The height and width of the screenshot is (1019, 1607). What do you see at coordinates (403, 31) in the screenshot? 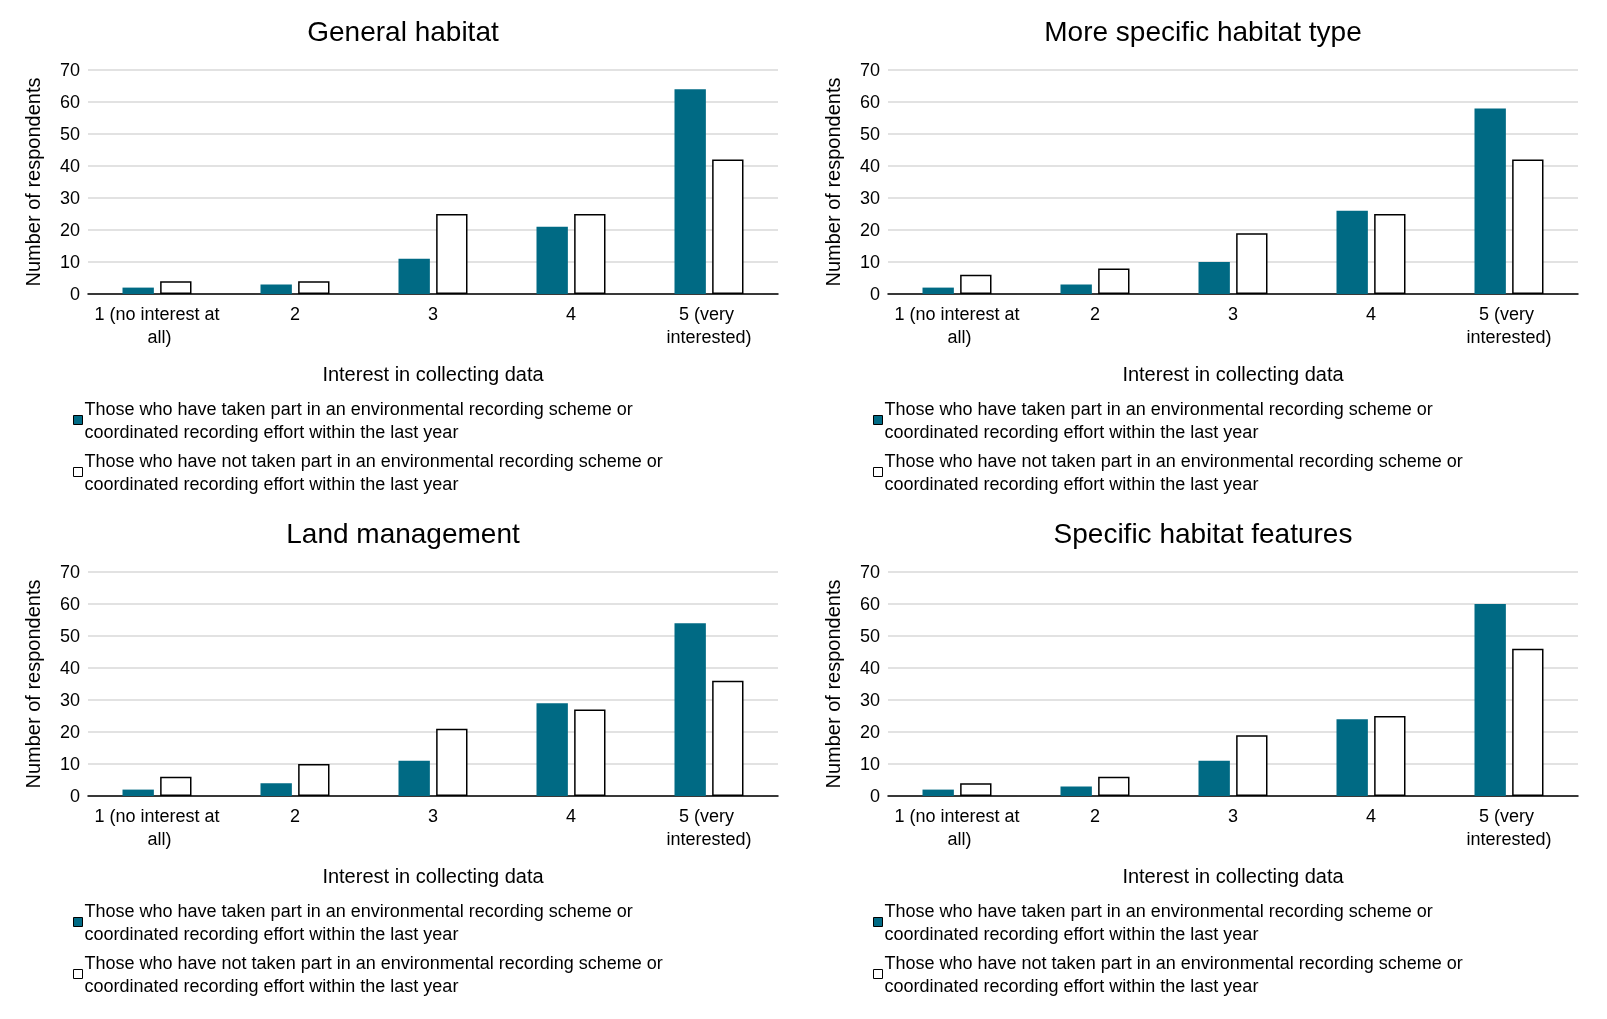
I see `chart-title: General habitat` at bounding box center [403, 31].